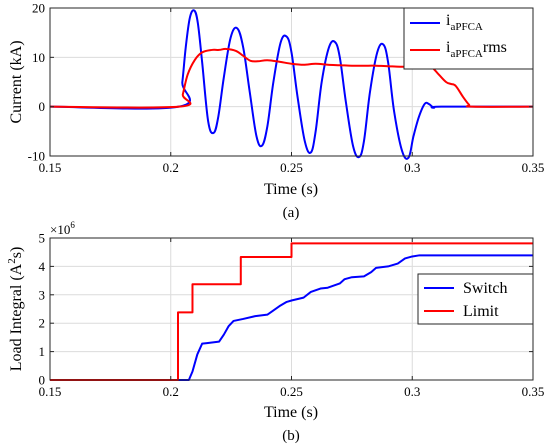 The height and width of the screenshot is (447, 550). What do you see at coordinates (464, 22) in the screenshot?
I see `legend-label-ia: iaPFCA` at bounding box center [464, 22].